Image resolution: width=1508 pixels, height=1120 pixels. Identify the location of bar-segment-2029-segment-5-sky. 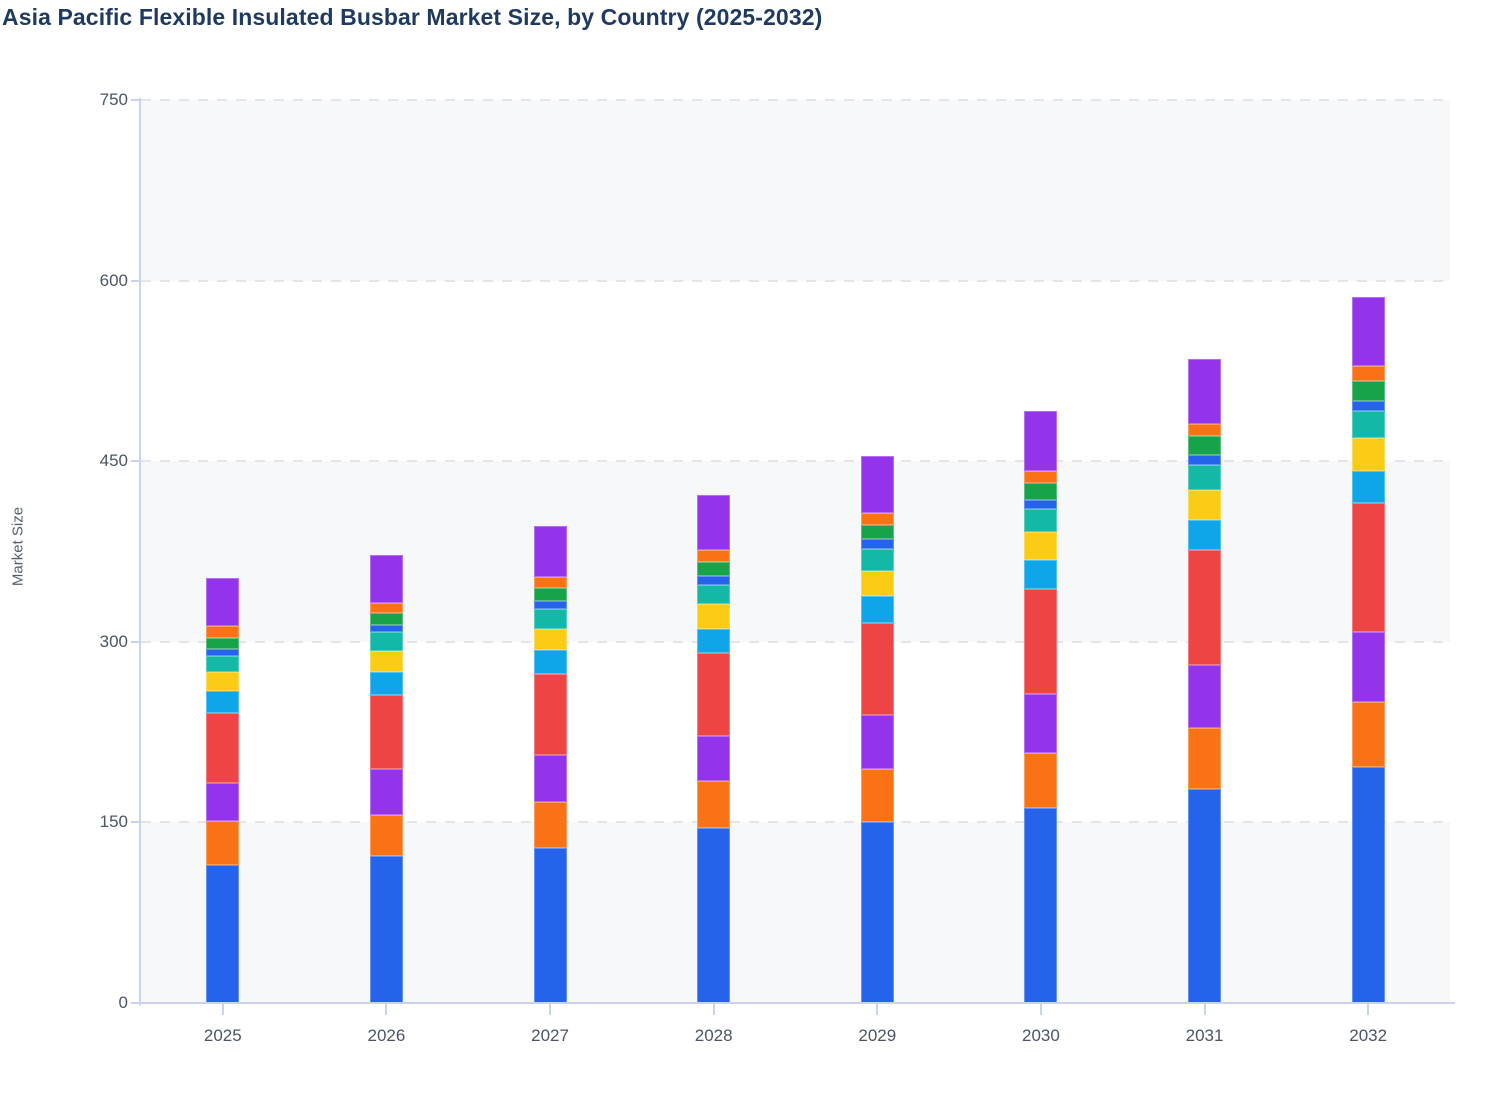
(877, 609).